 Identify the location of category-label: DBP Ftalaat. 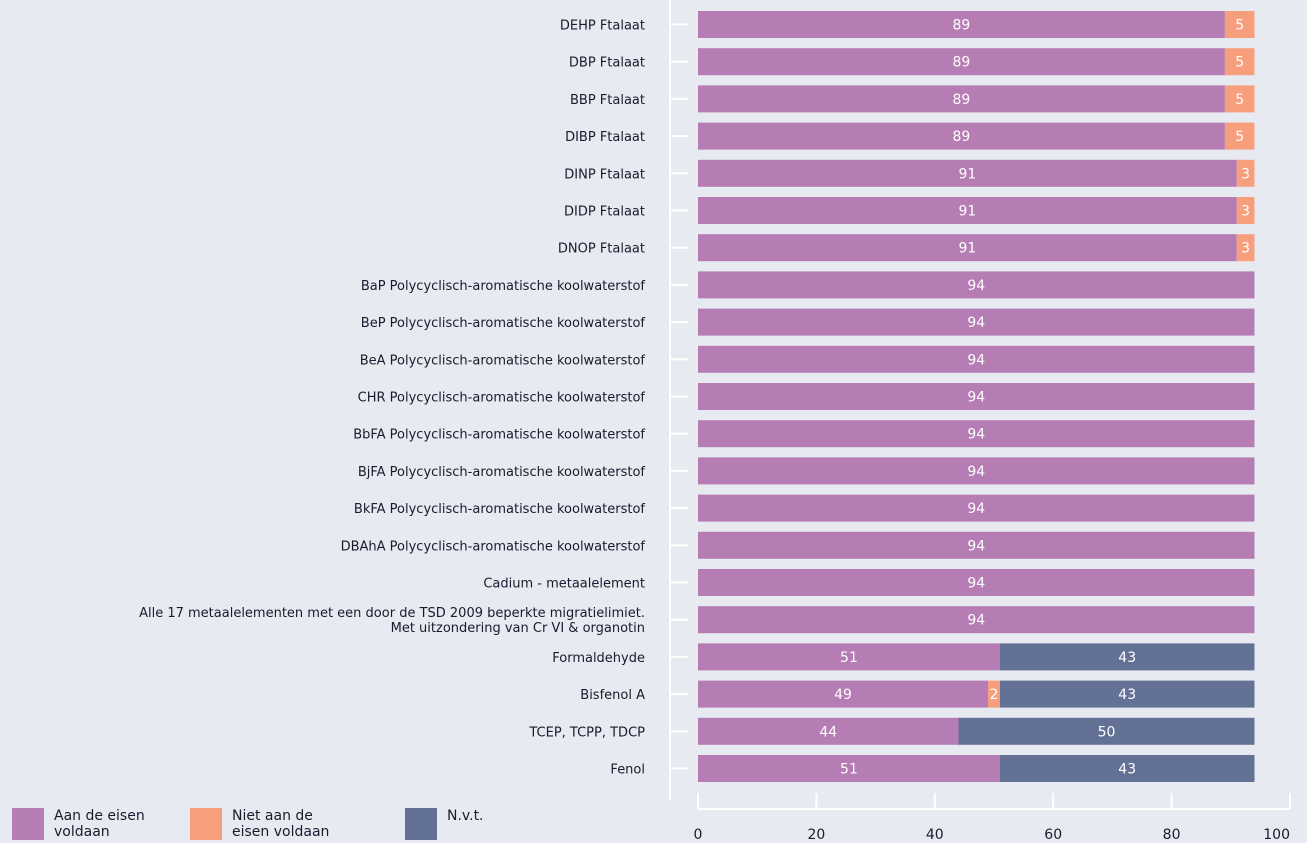
(607, 63).